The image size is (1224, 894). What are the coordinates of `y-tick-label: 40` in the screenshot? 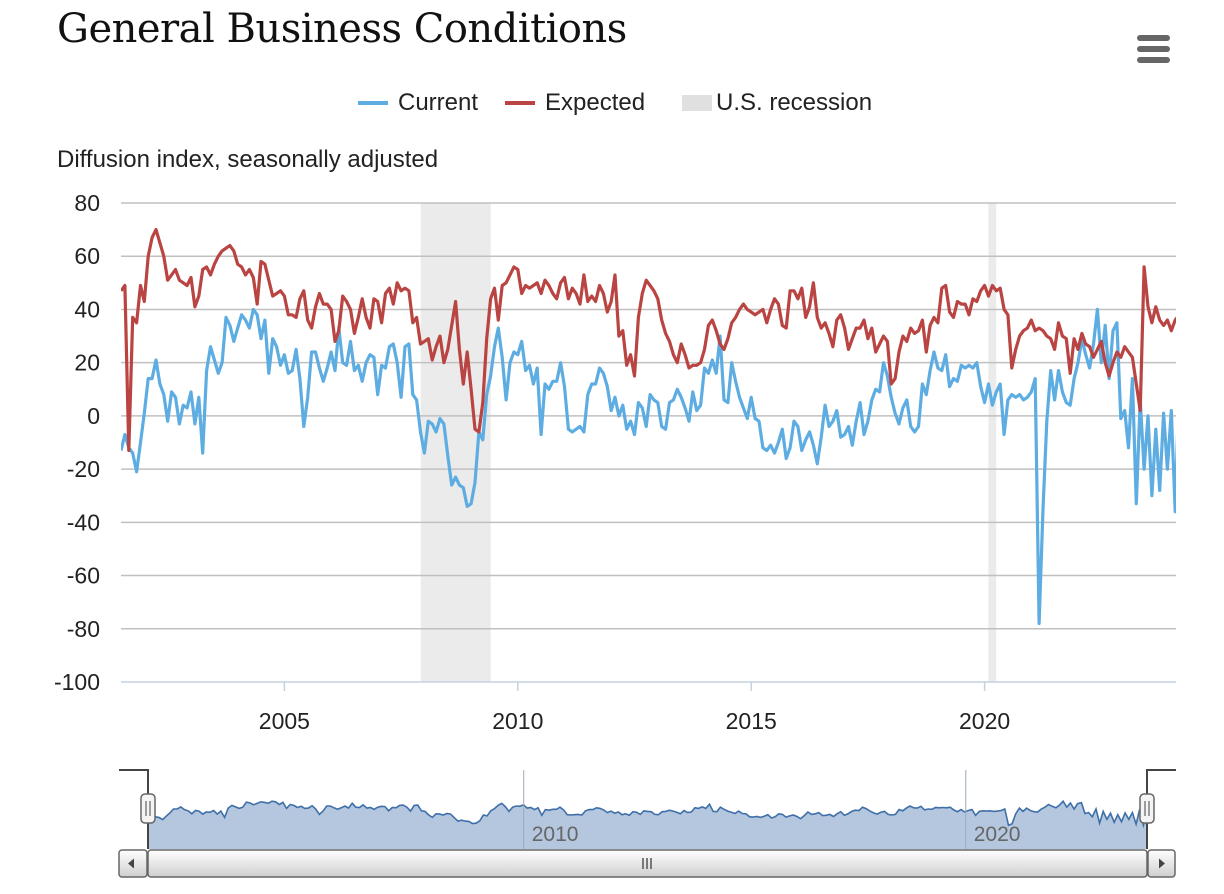 It's located at (87, 309).